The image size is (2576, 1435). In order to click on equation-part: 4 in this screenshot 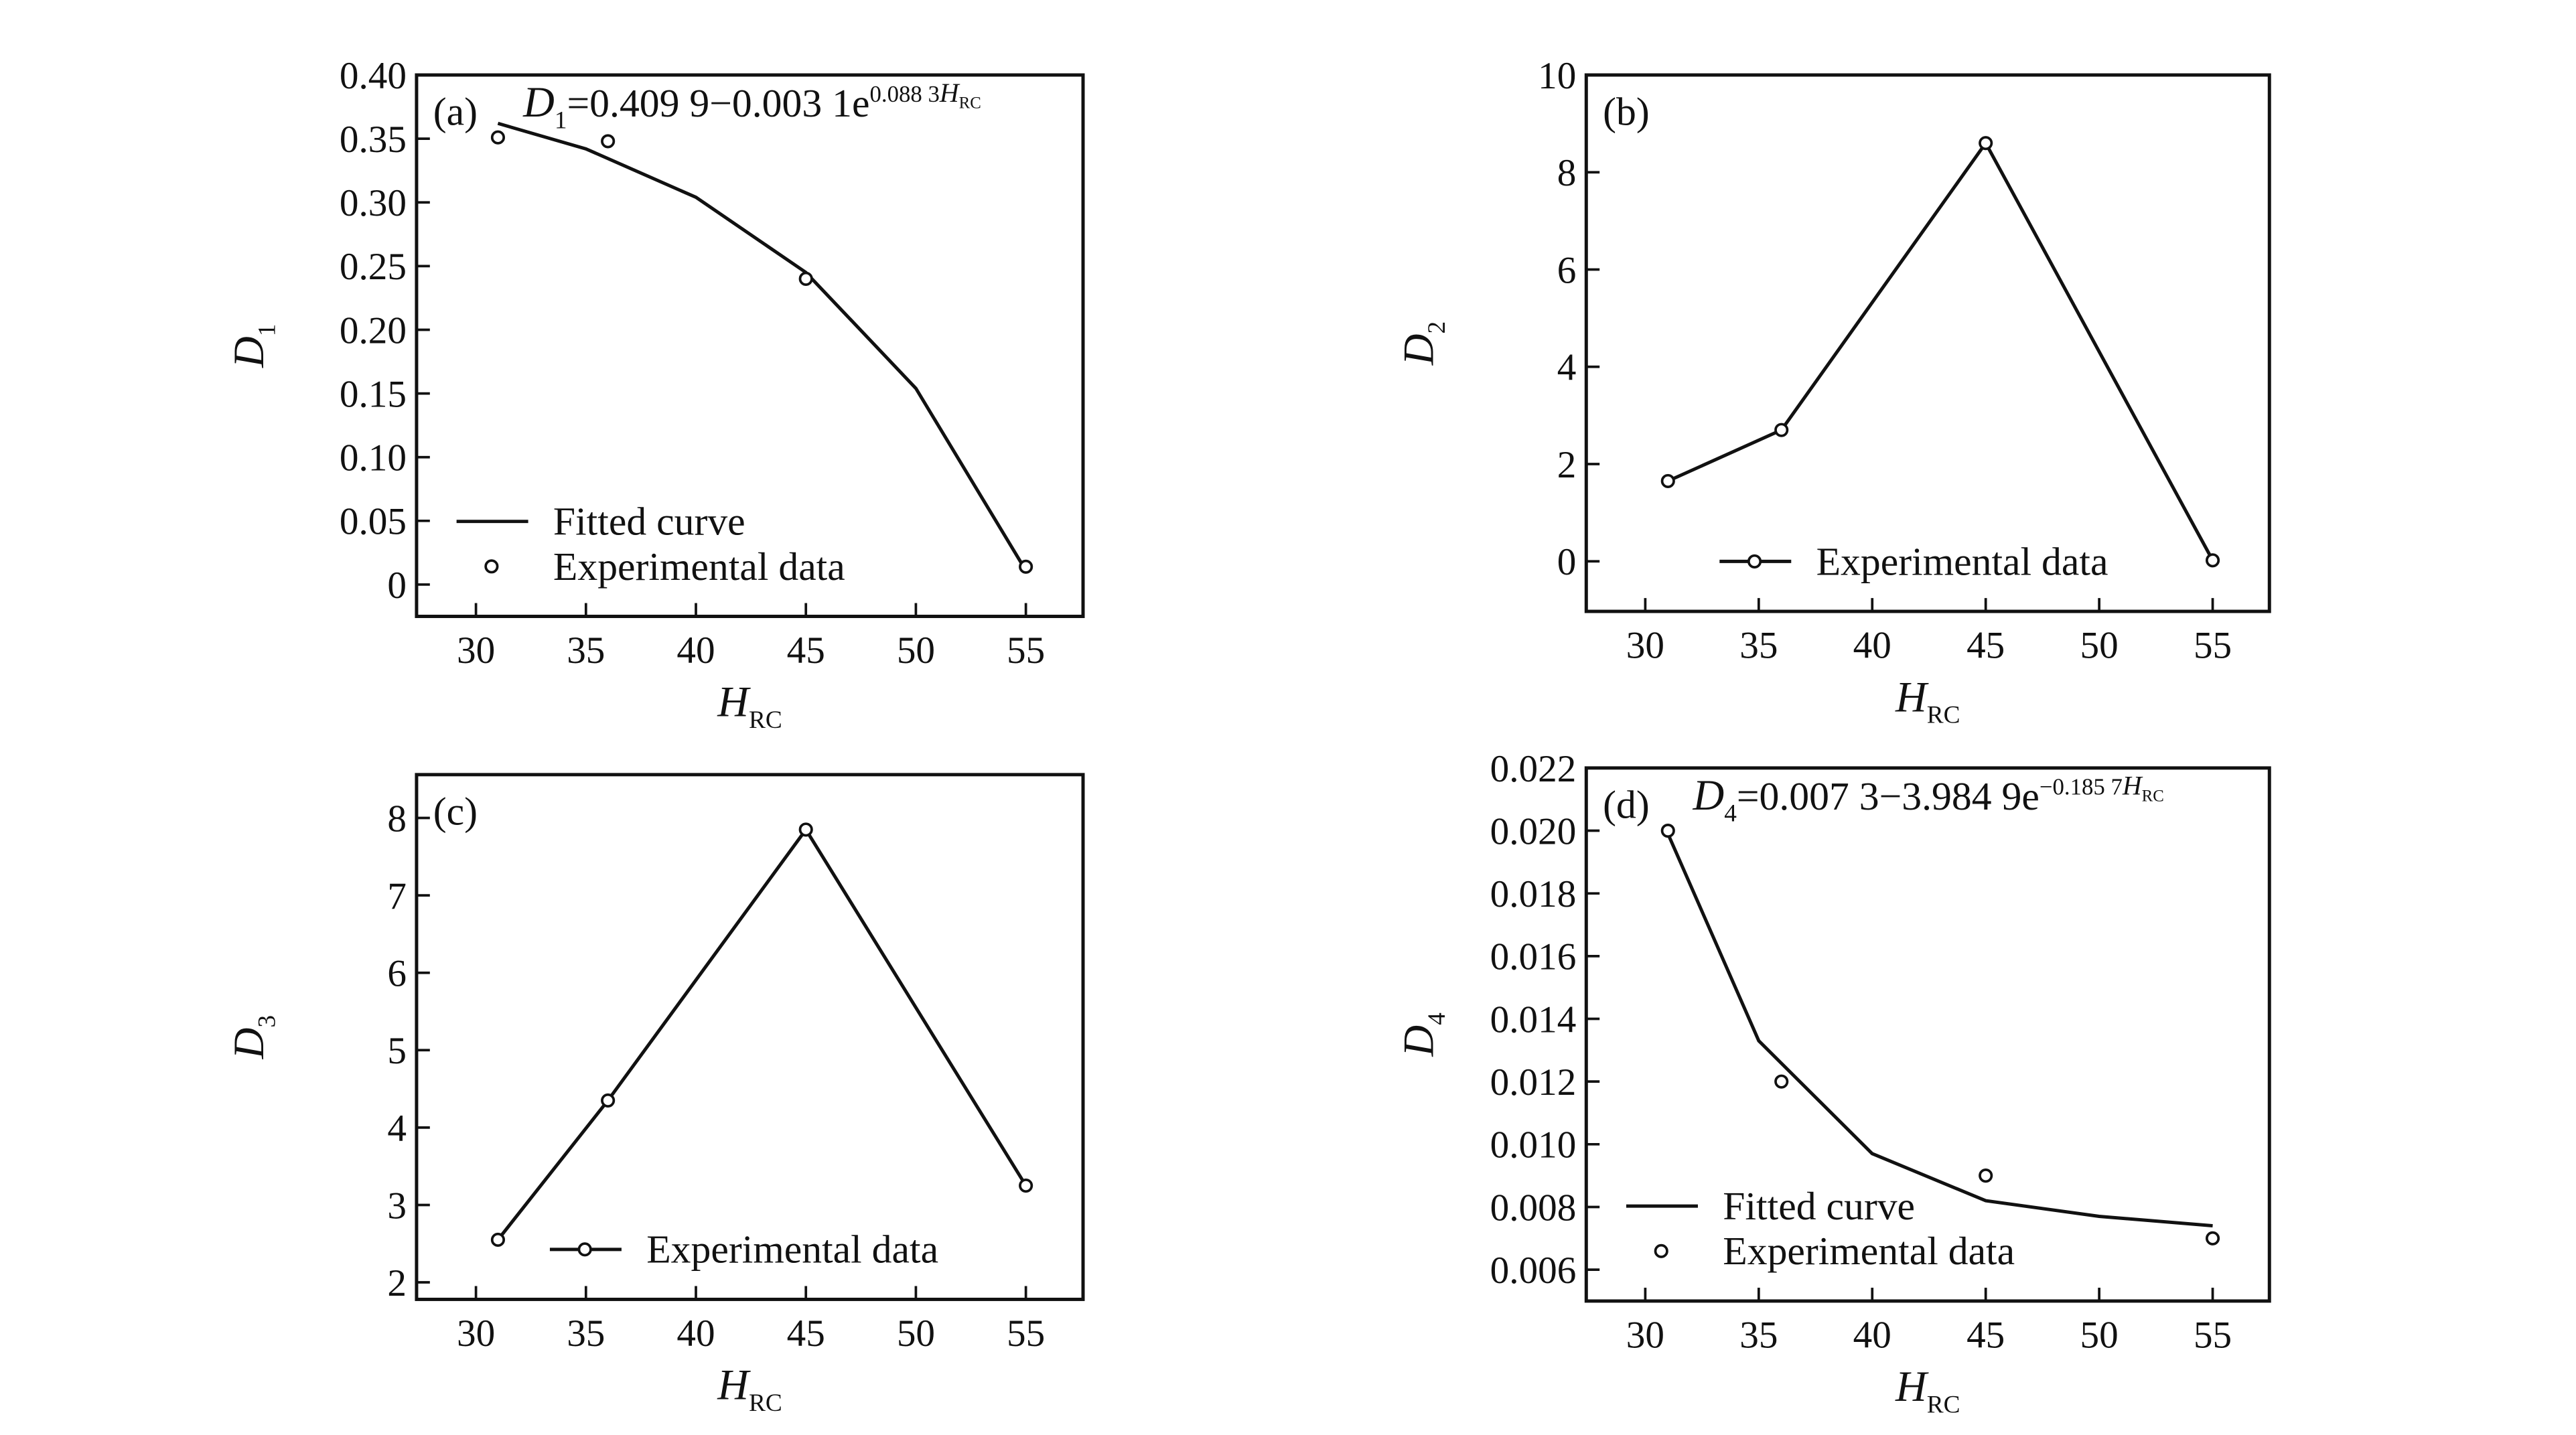, I will do `click(1730, 814)`.